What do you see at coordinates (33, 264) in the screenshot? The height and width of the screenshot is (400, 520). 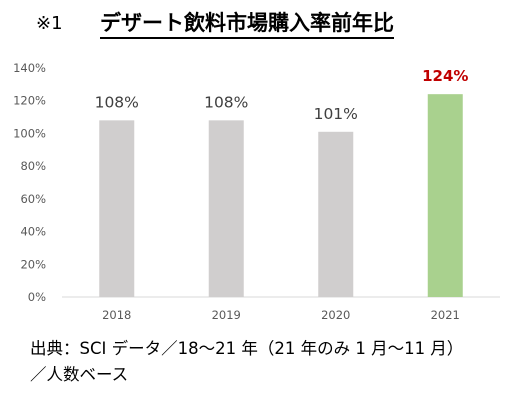 I see `y-tick-label: 20%` at bounding box center [33, 264].